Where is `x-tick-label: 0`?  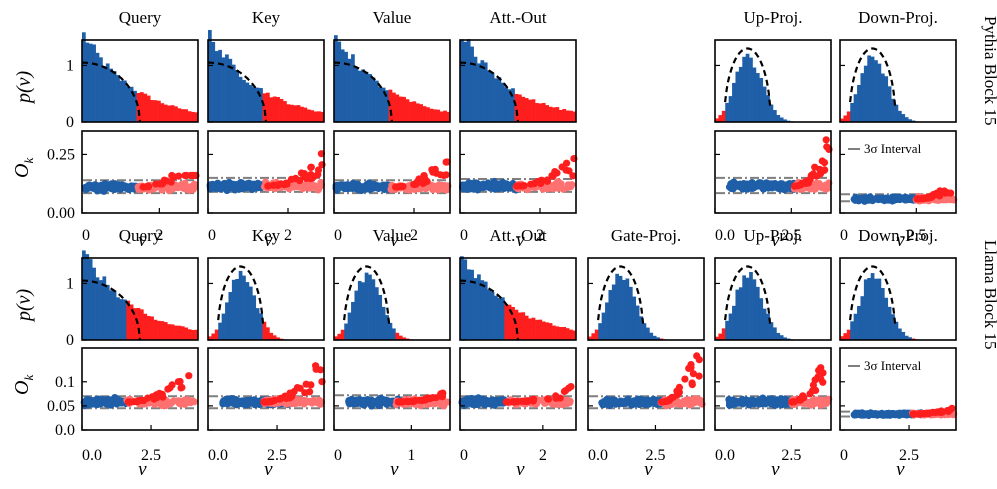
x-tick-label: 0 is located at coordinates (464, 235).